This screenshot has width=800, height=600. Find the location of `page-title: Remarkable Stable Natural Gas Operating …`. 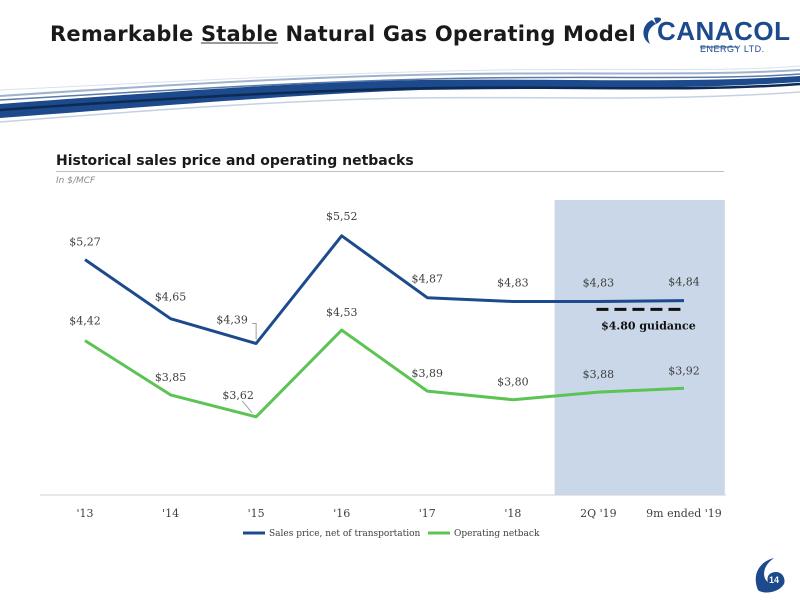

page-title: Remarkable Stable Natural Gas Operating … is located at coordinates (343, 34).